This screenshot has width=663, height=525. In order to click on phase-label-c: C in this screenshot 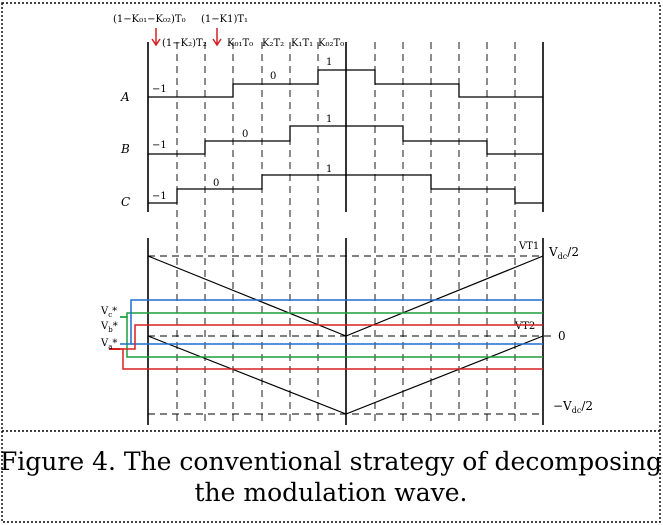, I will do `click(125, 202)`.